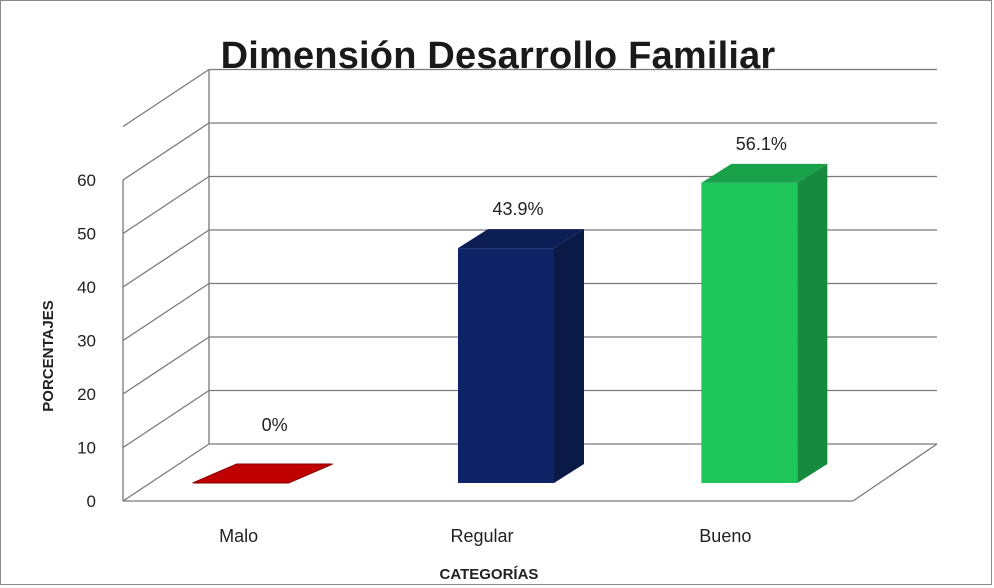 The width and height of the screenshot is (994, 588). What do you see at coordinates (86, 394) in the screenshot?
I see `y-tick-label: 20` at bounding box center [86, 394].